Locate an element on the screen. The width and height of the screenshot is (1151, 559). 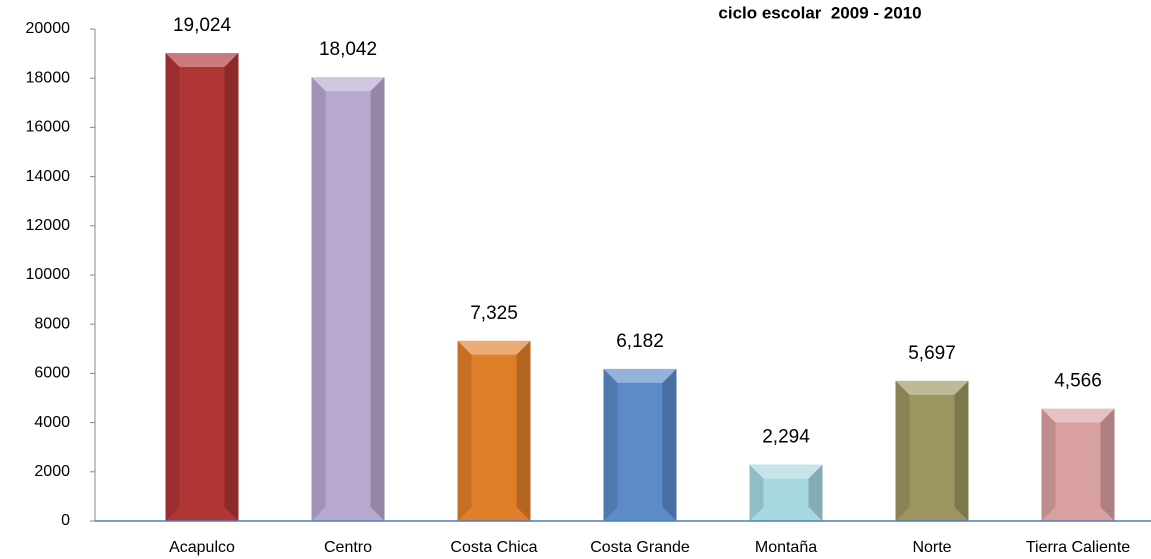
value-label: 7,325 is located at coordinates (494, 313).